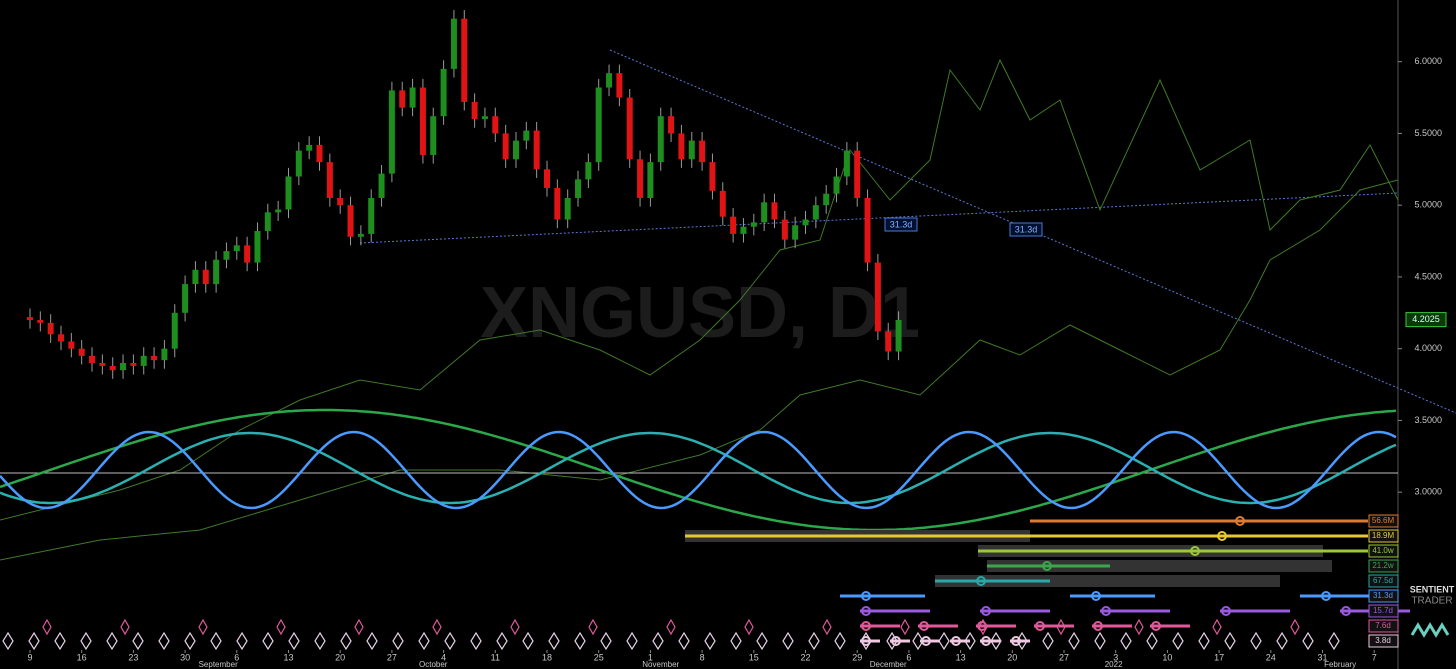 The image size is (1456, 669). Describe the element at coordinates (1383, 550) in the screenshot. I see `cycle-legend: 41.0w` at that location.